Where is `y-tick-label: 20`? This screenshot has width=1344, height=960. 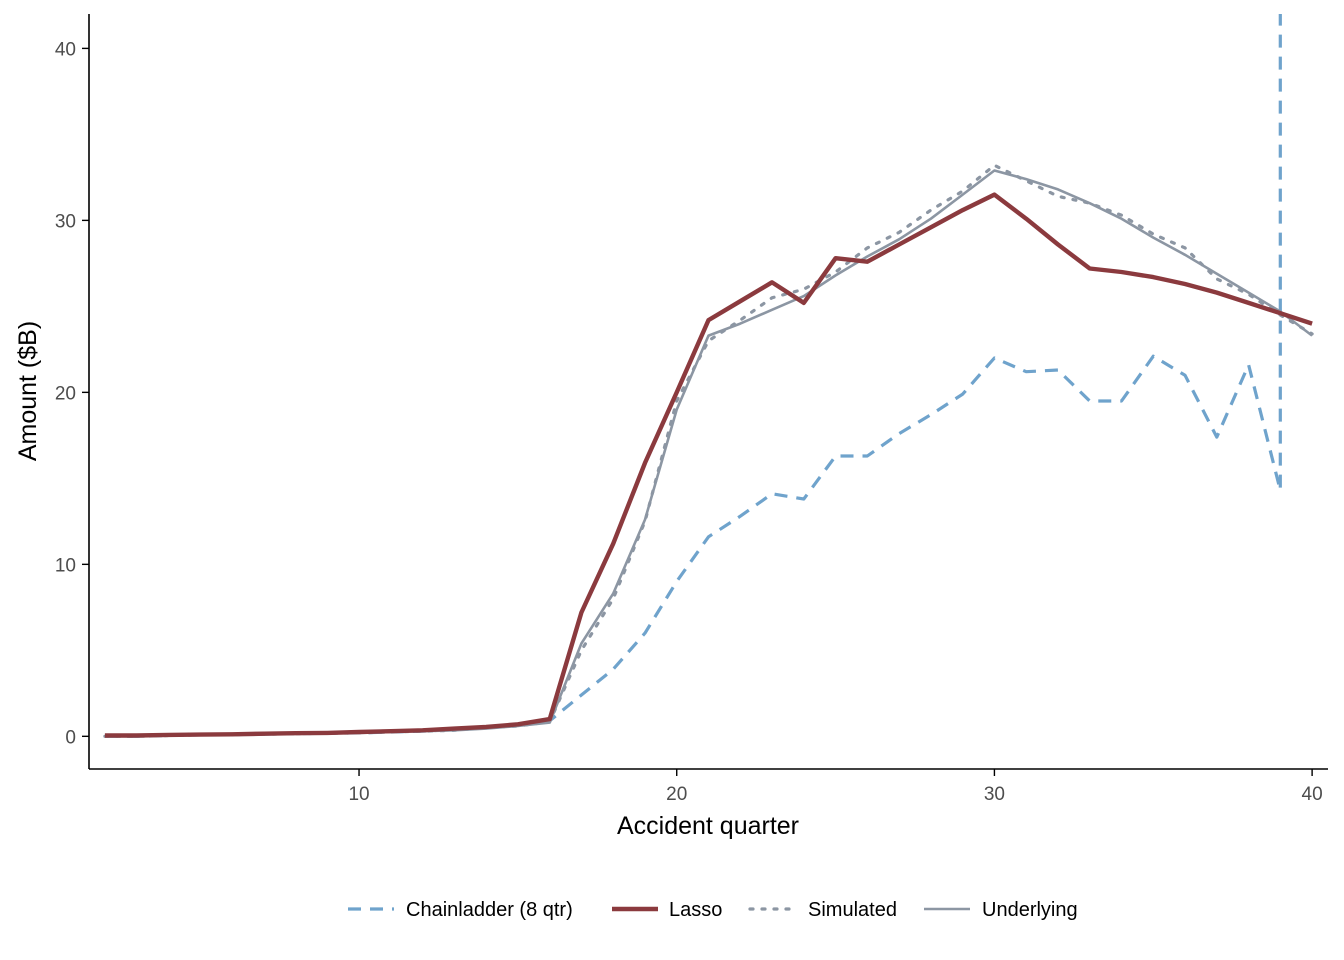
y-tick-label: 20 is located at coordinates (65, 393).